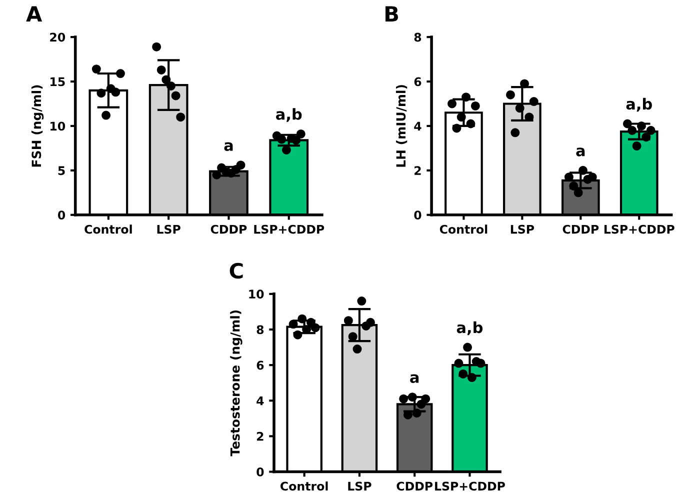 The image size is (685, 494). What do you see at coordinates (57, 81) in the screenshot?
I see `y-tick-label: 15` at bounding box center [57, 81].